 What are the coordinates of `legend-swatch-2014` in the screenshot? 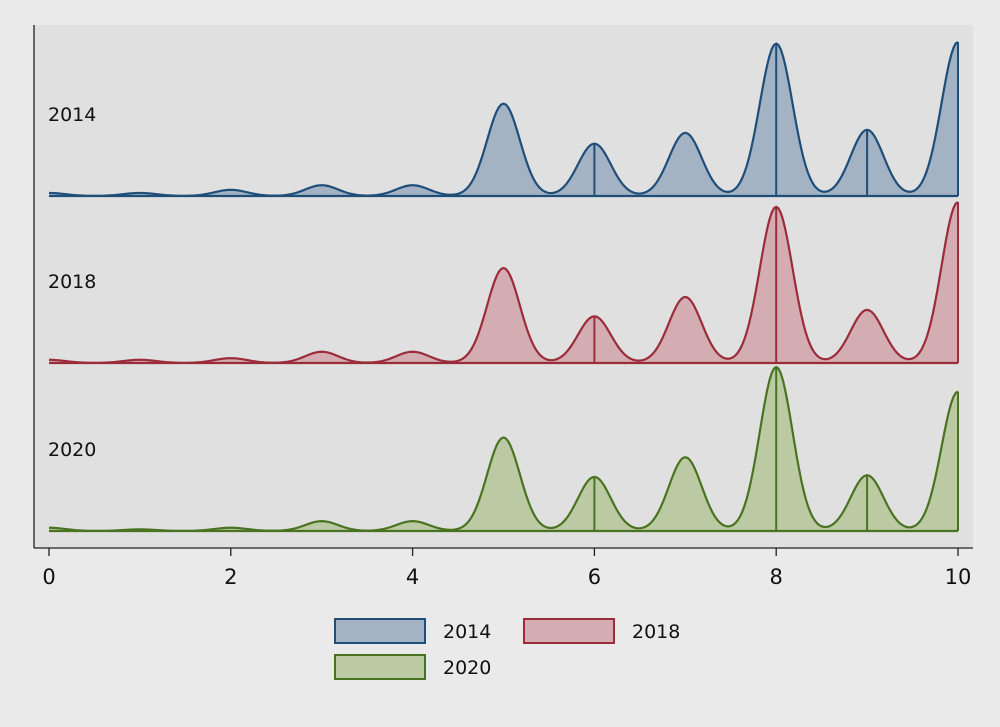 It's located at (380, 631).